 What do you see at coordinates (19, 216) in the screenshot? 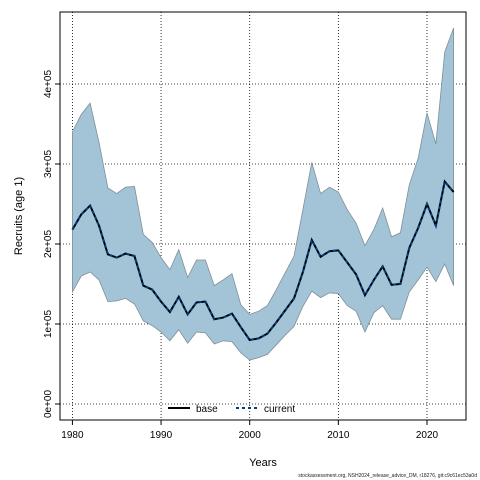
I see `y-axis-title: Recruits (age 1)` at bounding box center [19, 216].